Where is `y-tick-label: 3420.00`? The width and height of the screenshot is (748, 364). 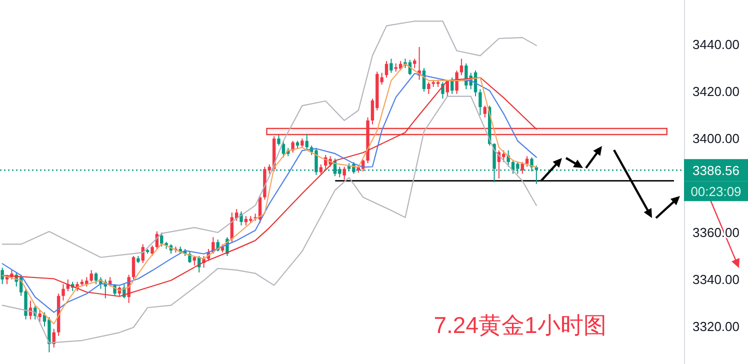
y-tick-label: 3420.00 is located at coordinates (716, 92).